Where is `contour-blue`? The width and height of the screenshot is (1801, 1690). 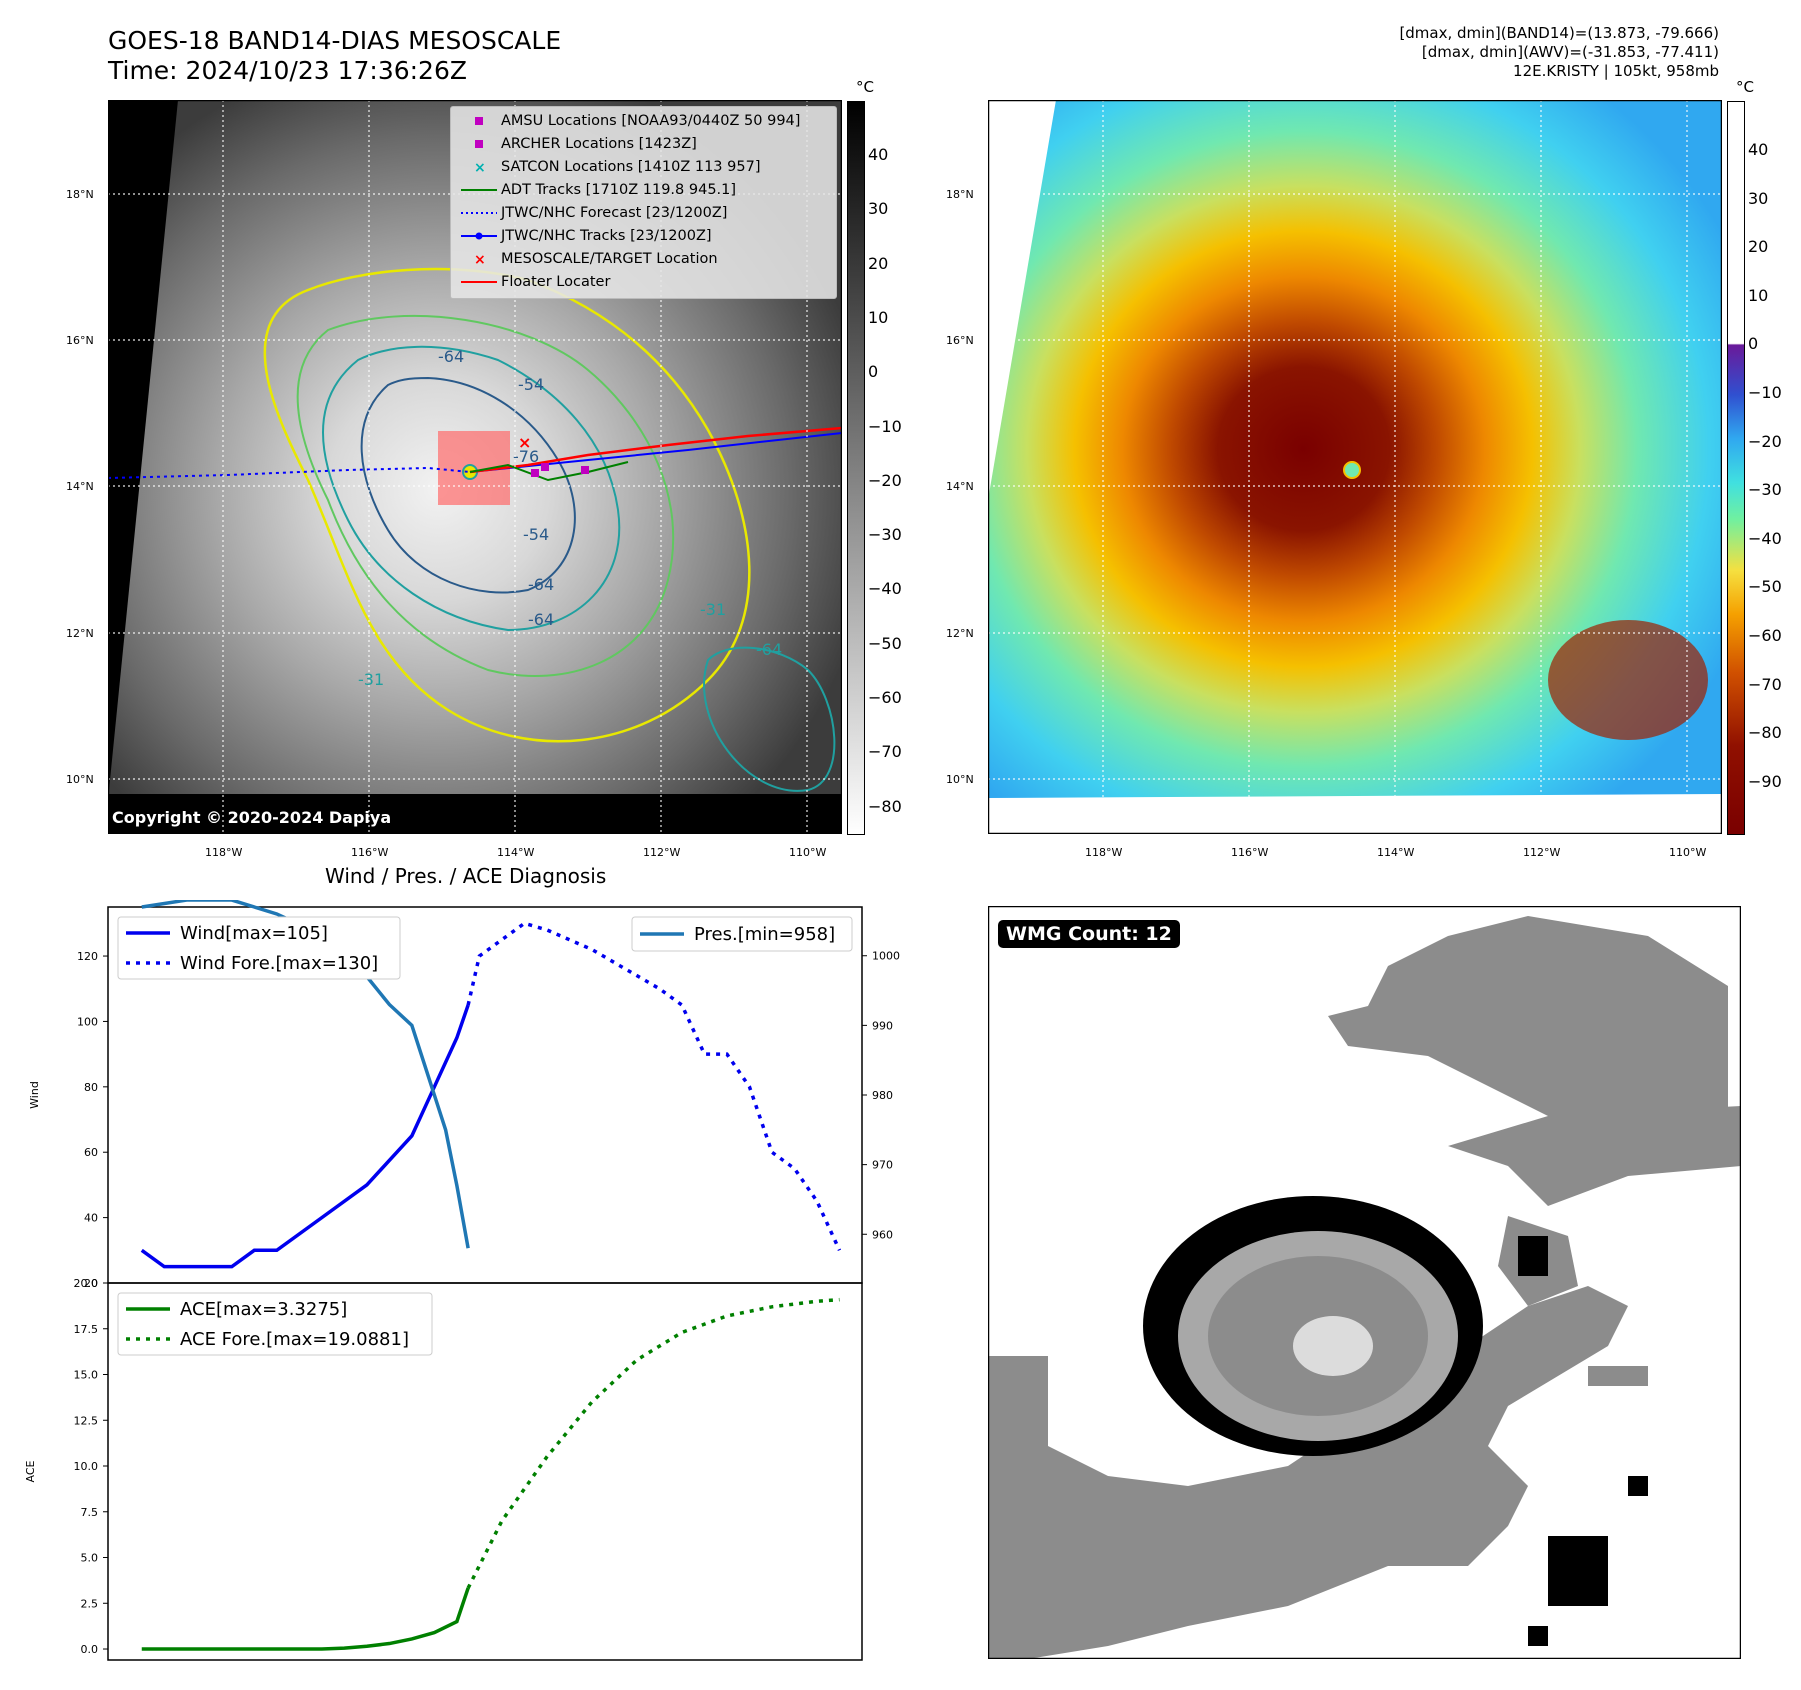
contour-blue is located at coordinates (468, 485).